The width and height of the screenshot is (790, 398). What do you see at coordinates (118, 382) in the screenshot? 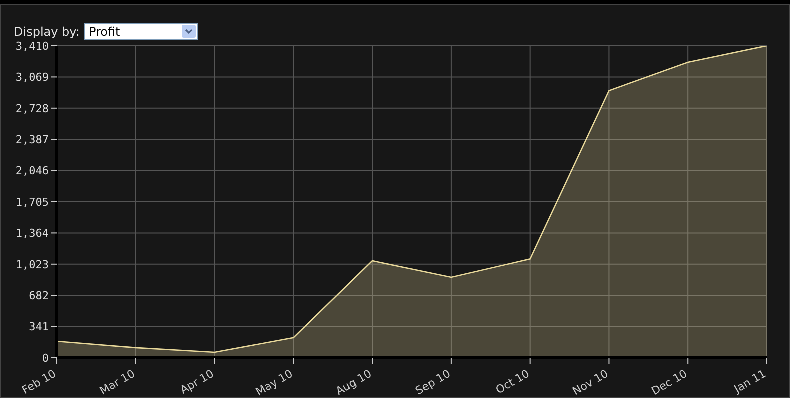
I see `x-tick-label: Mar 10` at bounding box center [118, 382].